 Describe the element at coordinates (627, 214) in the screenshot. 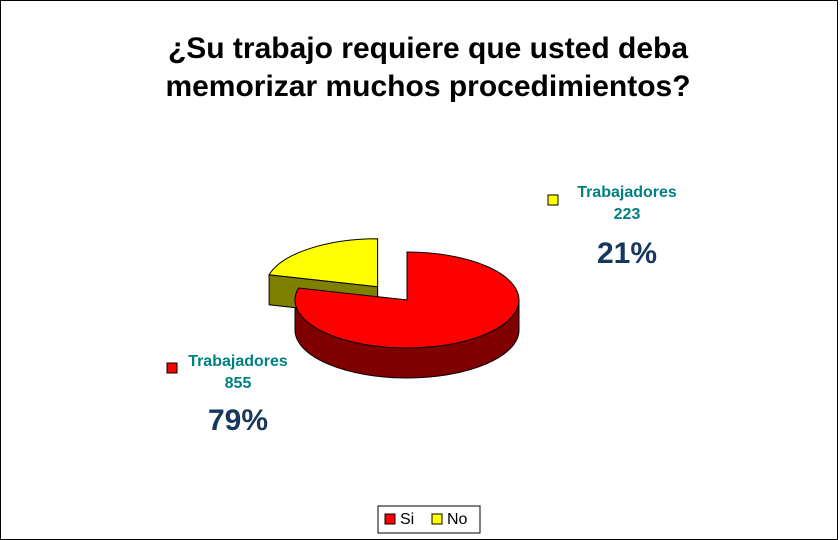

I see `data-label-count: 223` at that location.